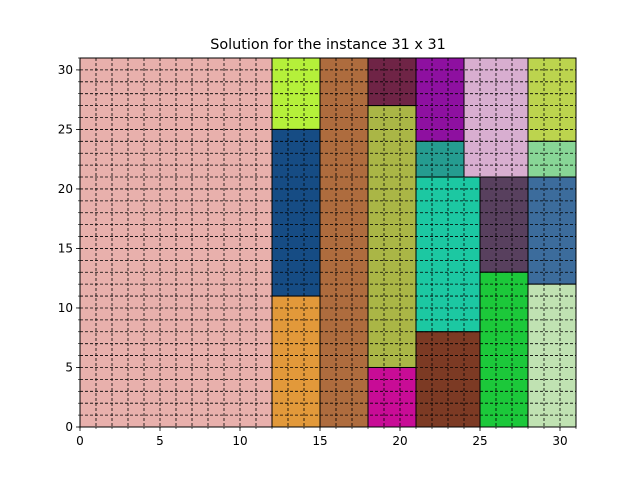  What do you see at coordinates (399, 441) in the screenshot?
I see `x-tick-label: 20` at bounding box center [399, 441].